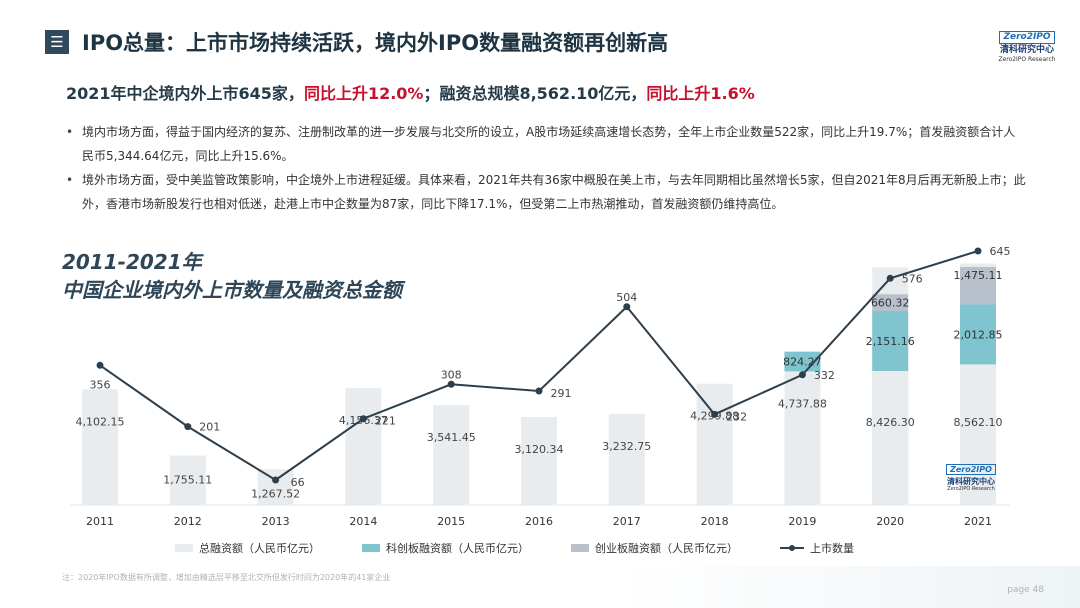 This screenshot has width=1080, height=608. Describe the element at coordinates (626, 297) in the screenshot. I see `label-count-2017: 504` at that location.